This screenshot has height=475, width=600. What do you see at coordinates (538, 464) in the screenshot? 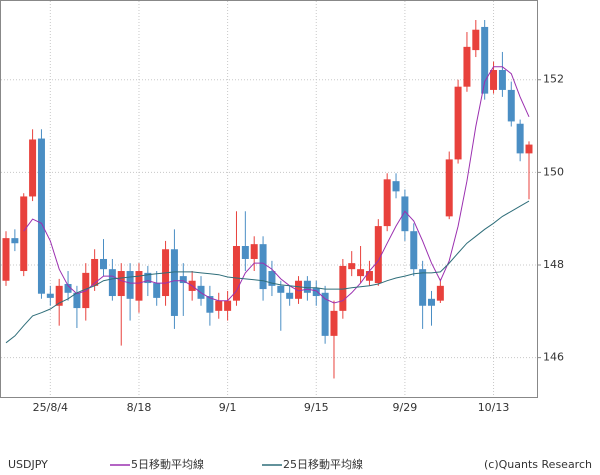
I see `credit: (c)Quants Research` at bounding box center [538, 464].